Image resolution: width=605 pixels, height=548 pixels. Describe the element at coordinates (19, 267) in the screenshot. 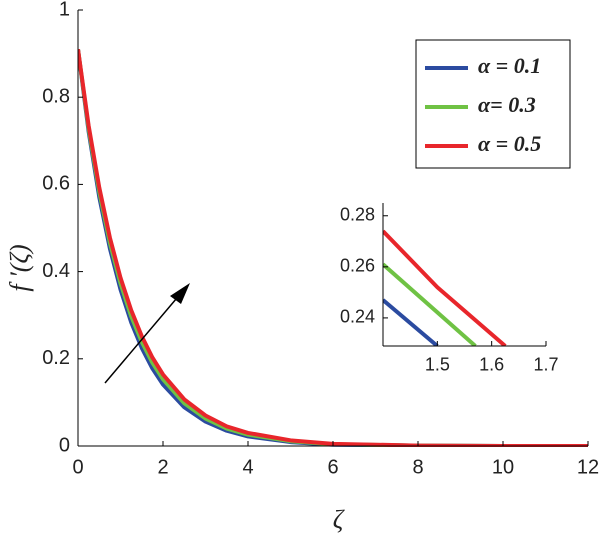

I see `y-axis-label: f ′(ζ)` at that location.